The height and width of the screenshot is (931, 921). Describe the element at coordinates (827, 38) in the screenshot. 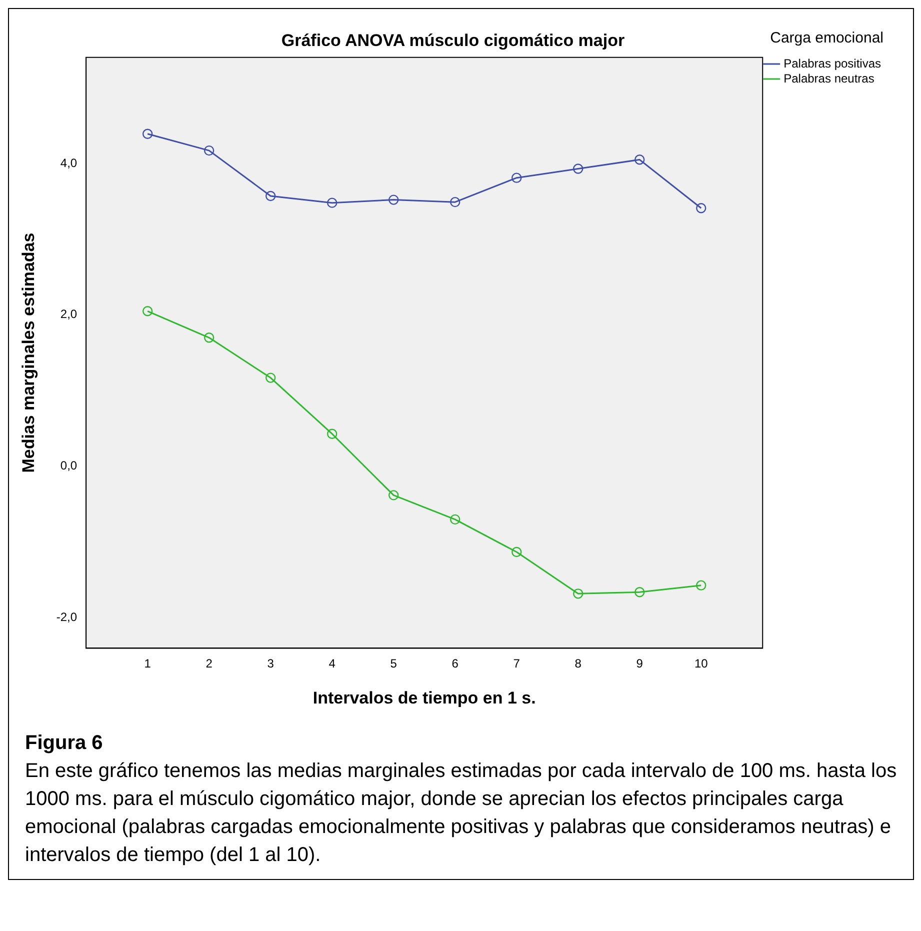

I see `legend-title: Carga emocional` at that location.